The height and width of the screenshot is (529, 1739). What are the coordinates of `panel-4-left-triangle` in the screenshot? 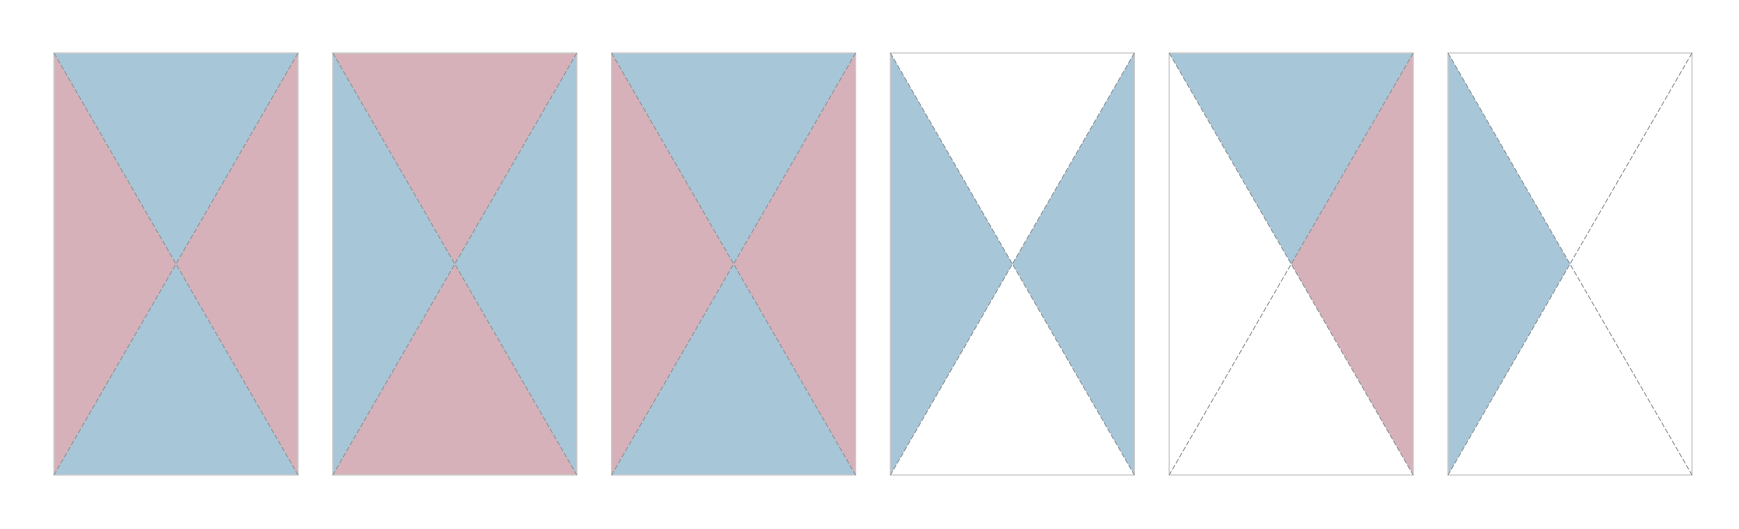 It's located at (951, 264).